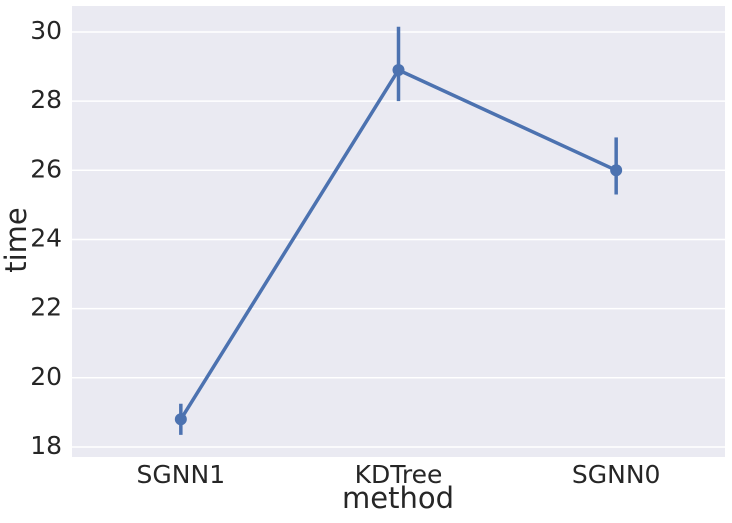 This screenshot has width=732, height=523. I want to click on y-tick-label: 26, so click(46, 168).